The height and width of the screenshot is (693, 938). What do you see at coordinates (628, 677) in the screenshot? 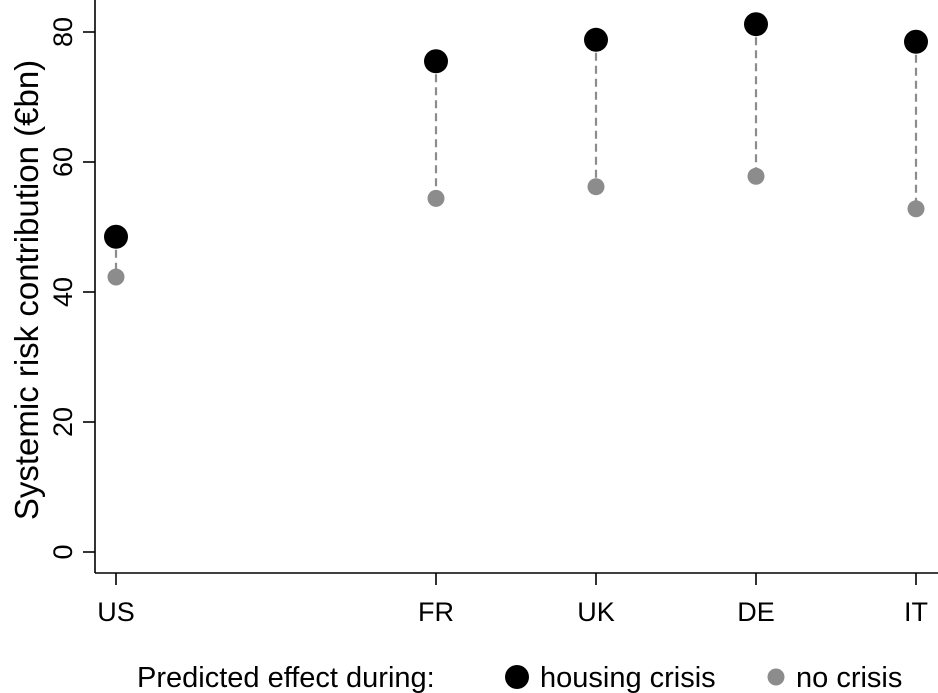
I see `legend-label-housing-crisis: housing crisis` at bounding box center [628, 677].